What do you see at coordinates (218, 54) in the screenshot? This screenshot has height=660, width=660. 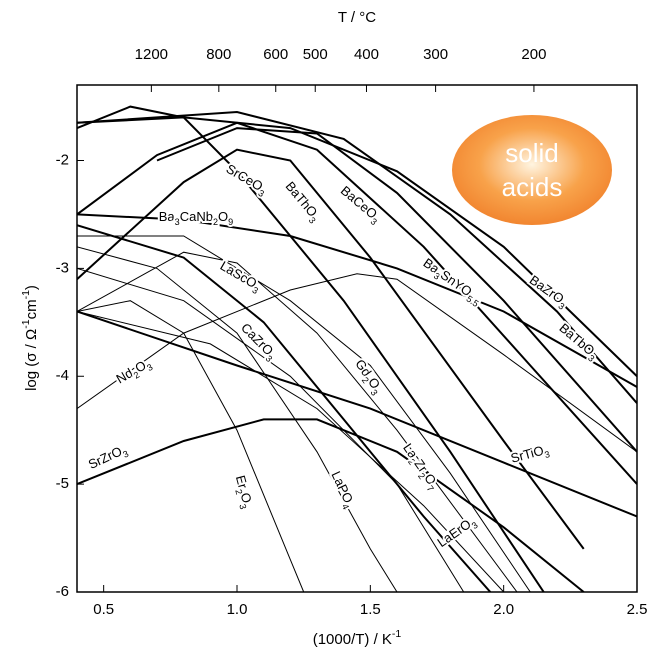 I see `top-tick-label: 800` at bounding box center [218, 54].